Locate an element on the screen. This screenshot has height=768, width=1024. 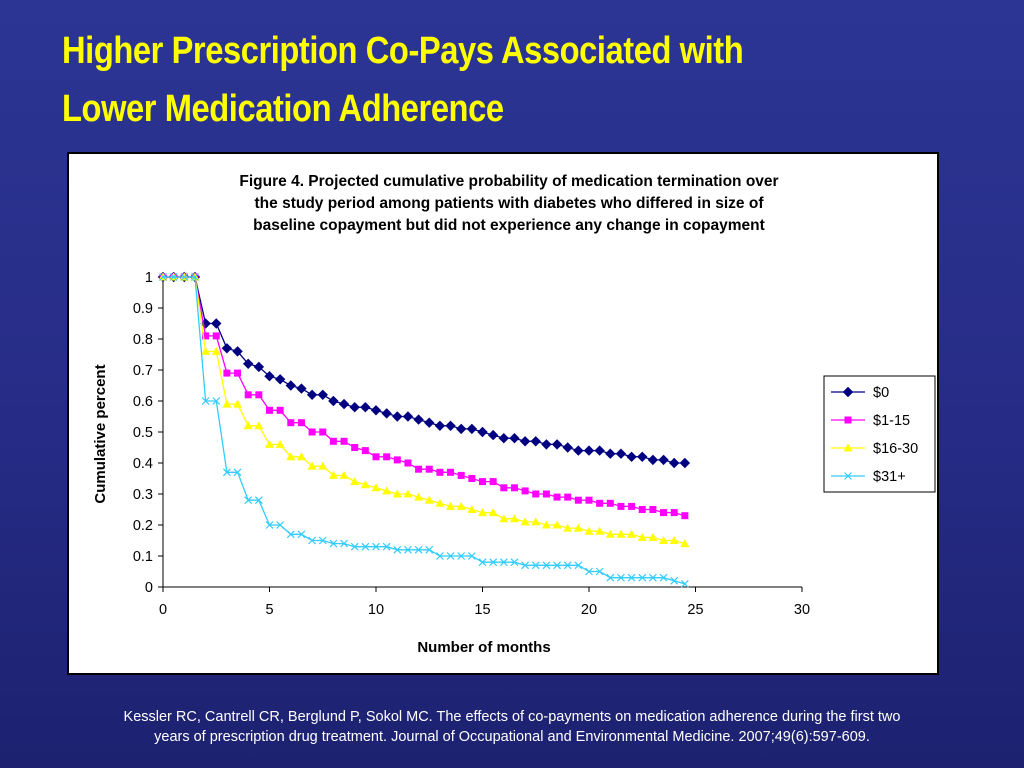
y-tick-label: 0.1 is located at coordinates (143, 557).